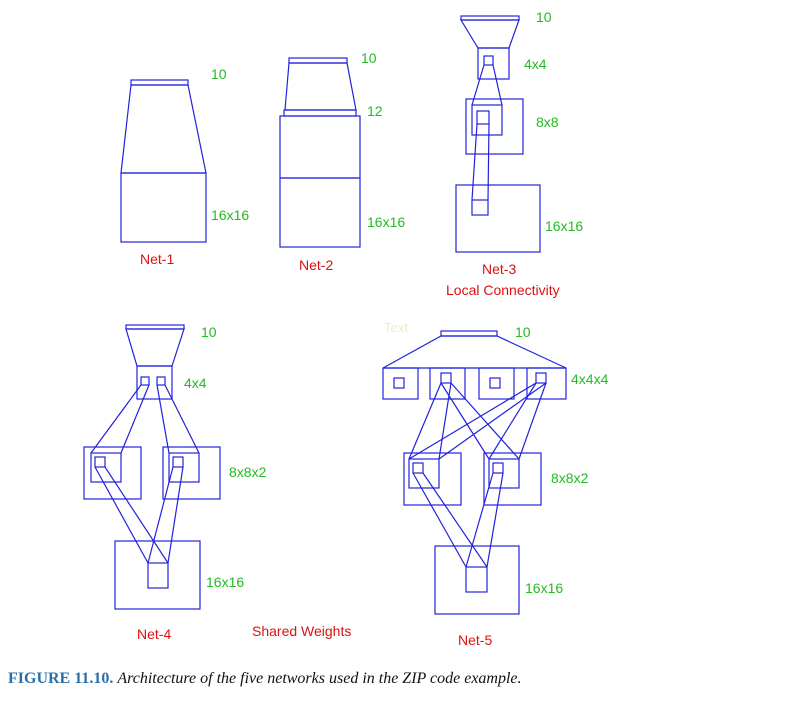 This screenshot has height=709, width=800. Describe the element at coordinates (375, 111) in the screenshot. I see `net2-hidden-size: 12` at that location.